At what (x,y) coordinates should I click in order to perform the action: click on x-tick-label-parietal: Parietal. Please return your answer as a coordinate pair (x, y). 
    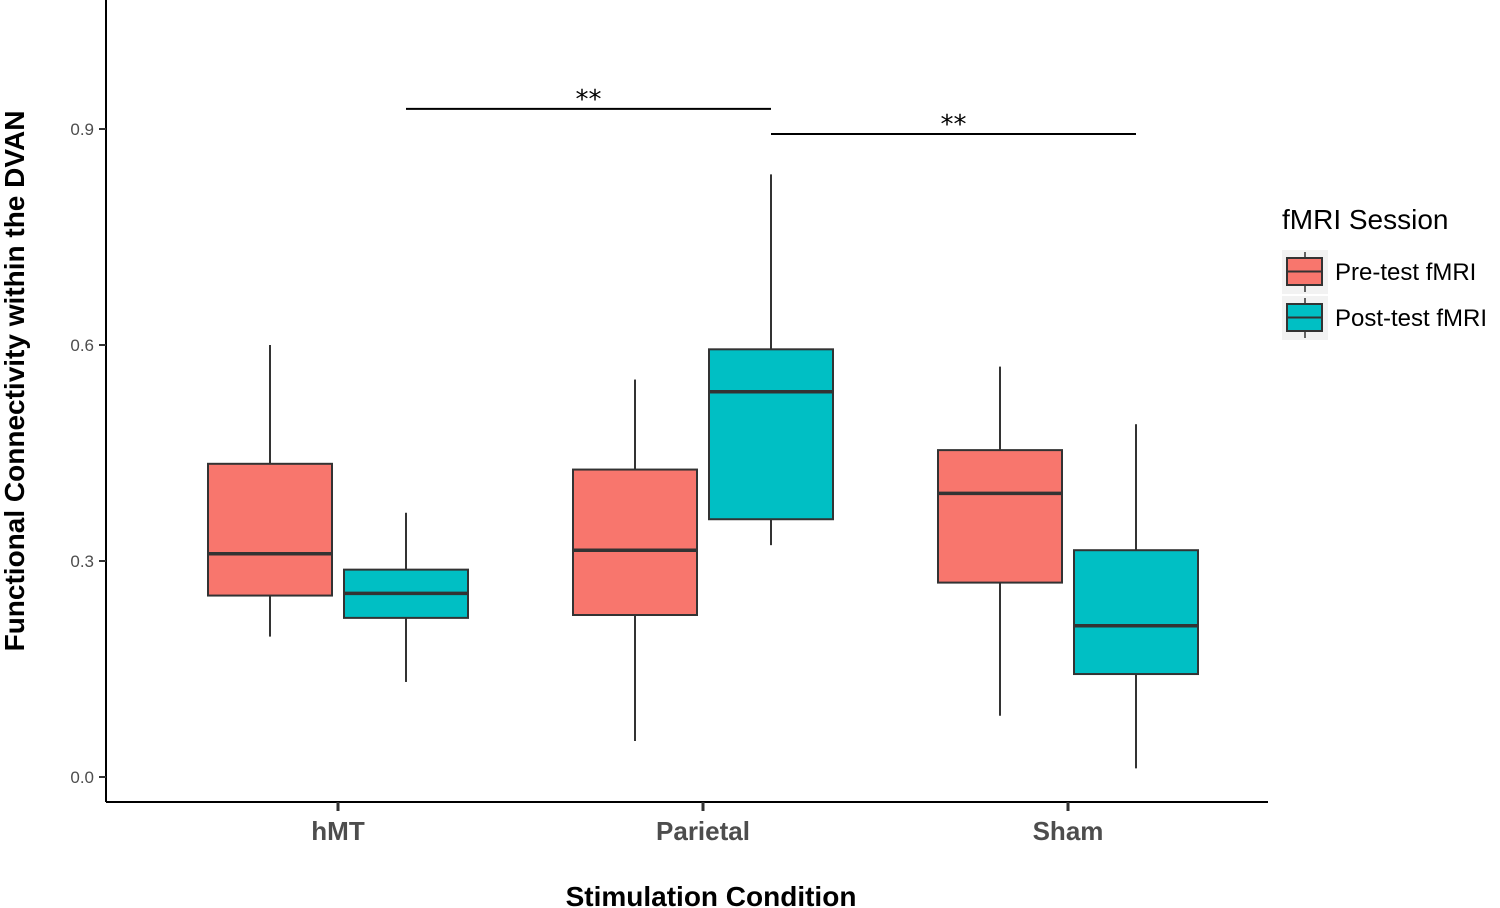
    Looking at the image, I should click on (703, 831).